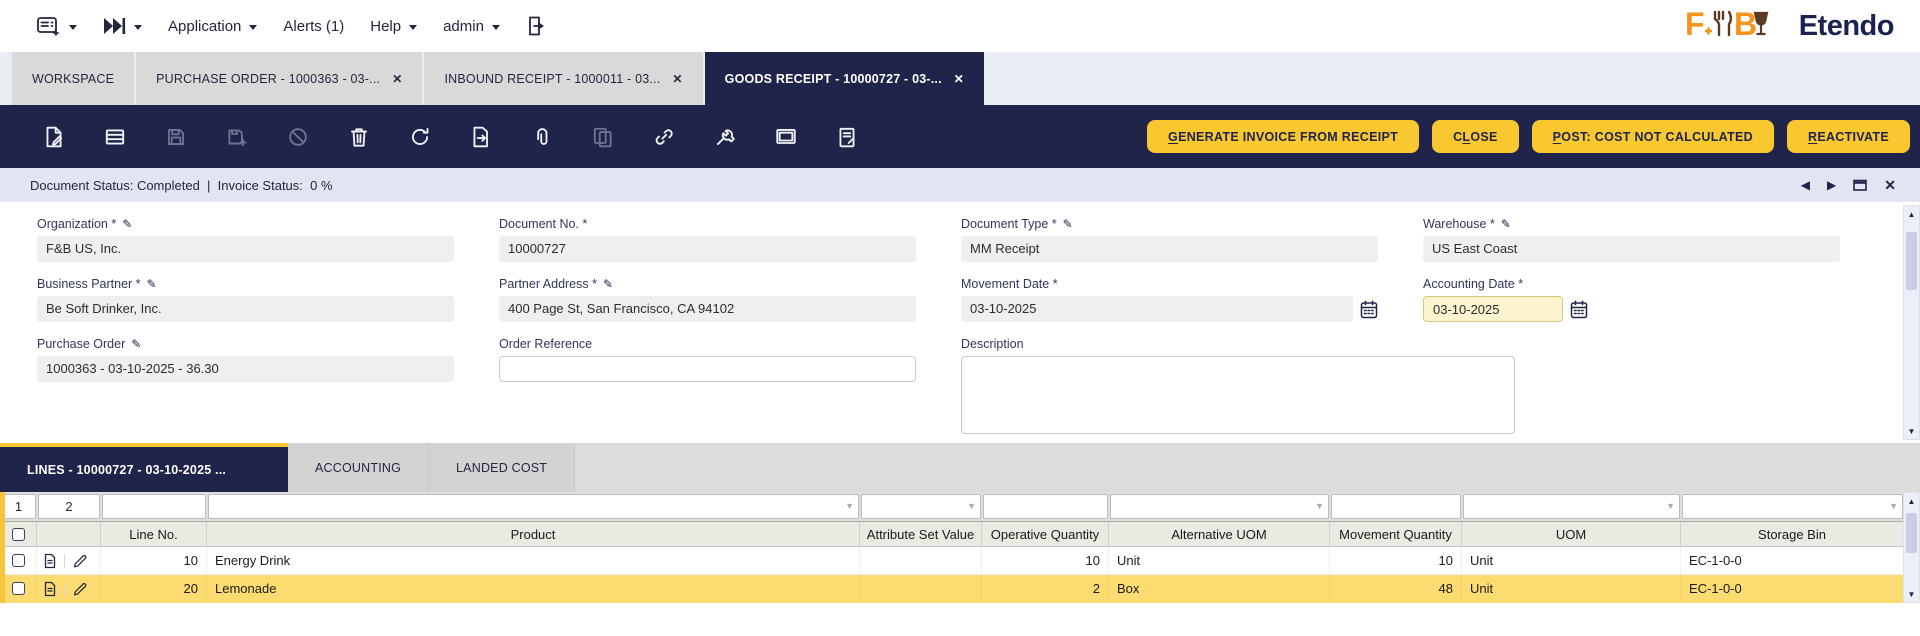 The height and width of the screenshot is (636, 1920). I want to click on form-scrollbar: ▲ ▼, so click(1911, 322).